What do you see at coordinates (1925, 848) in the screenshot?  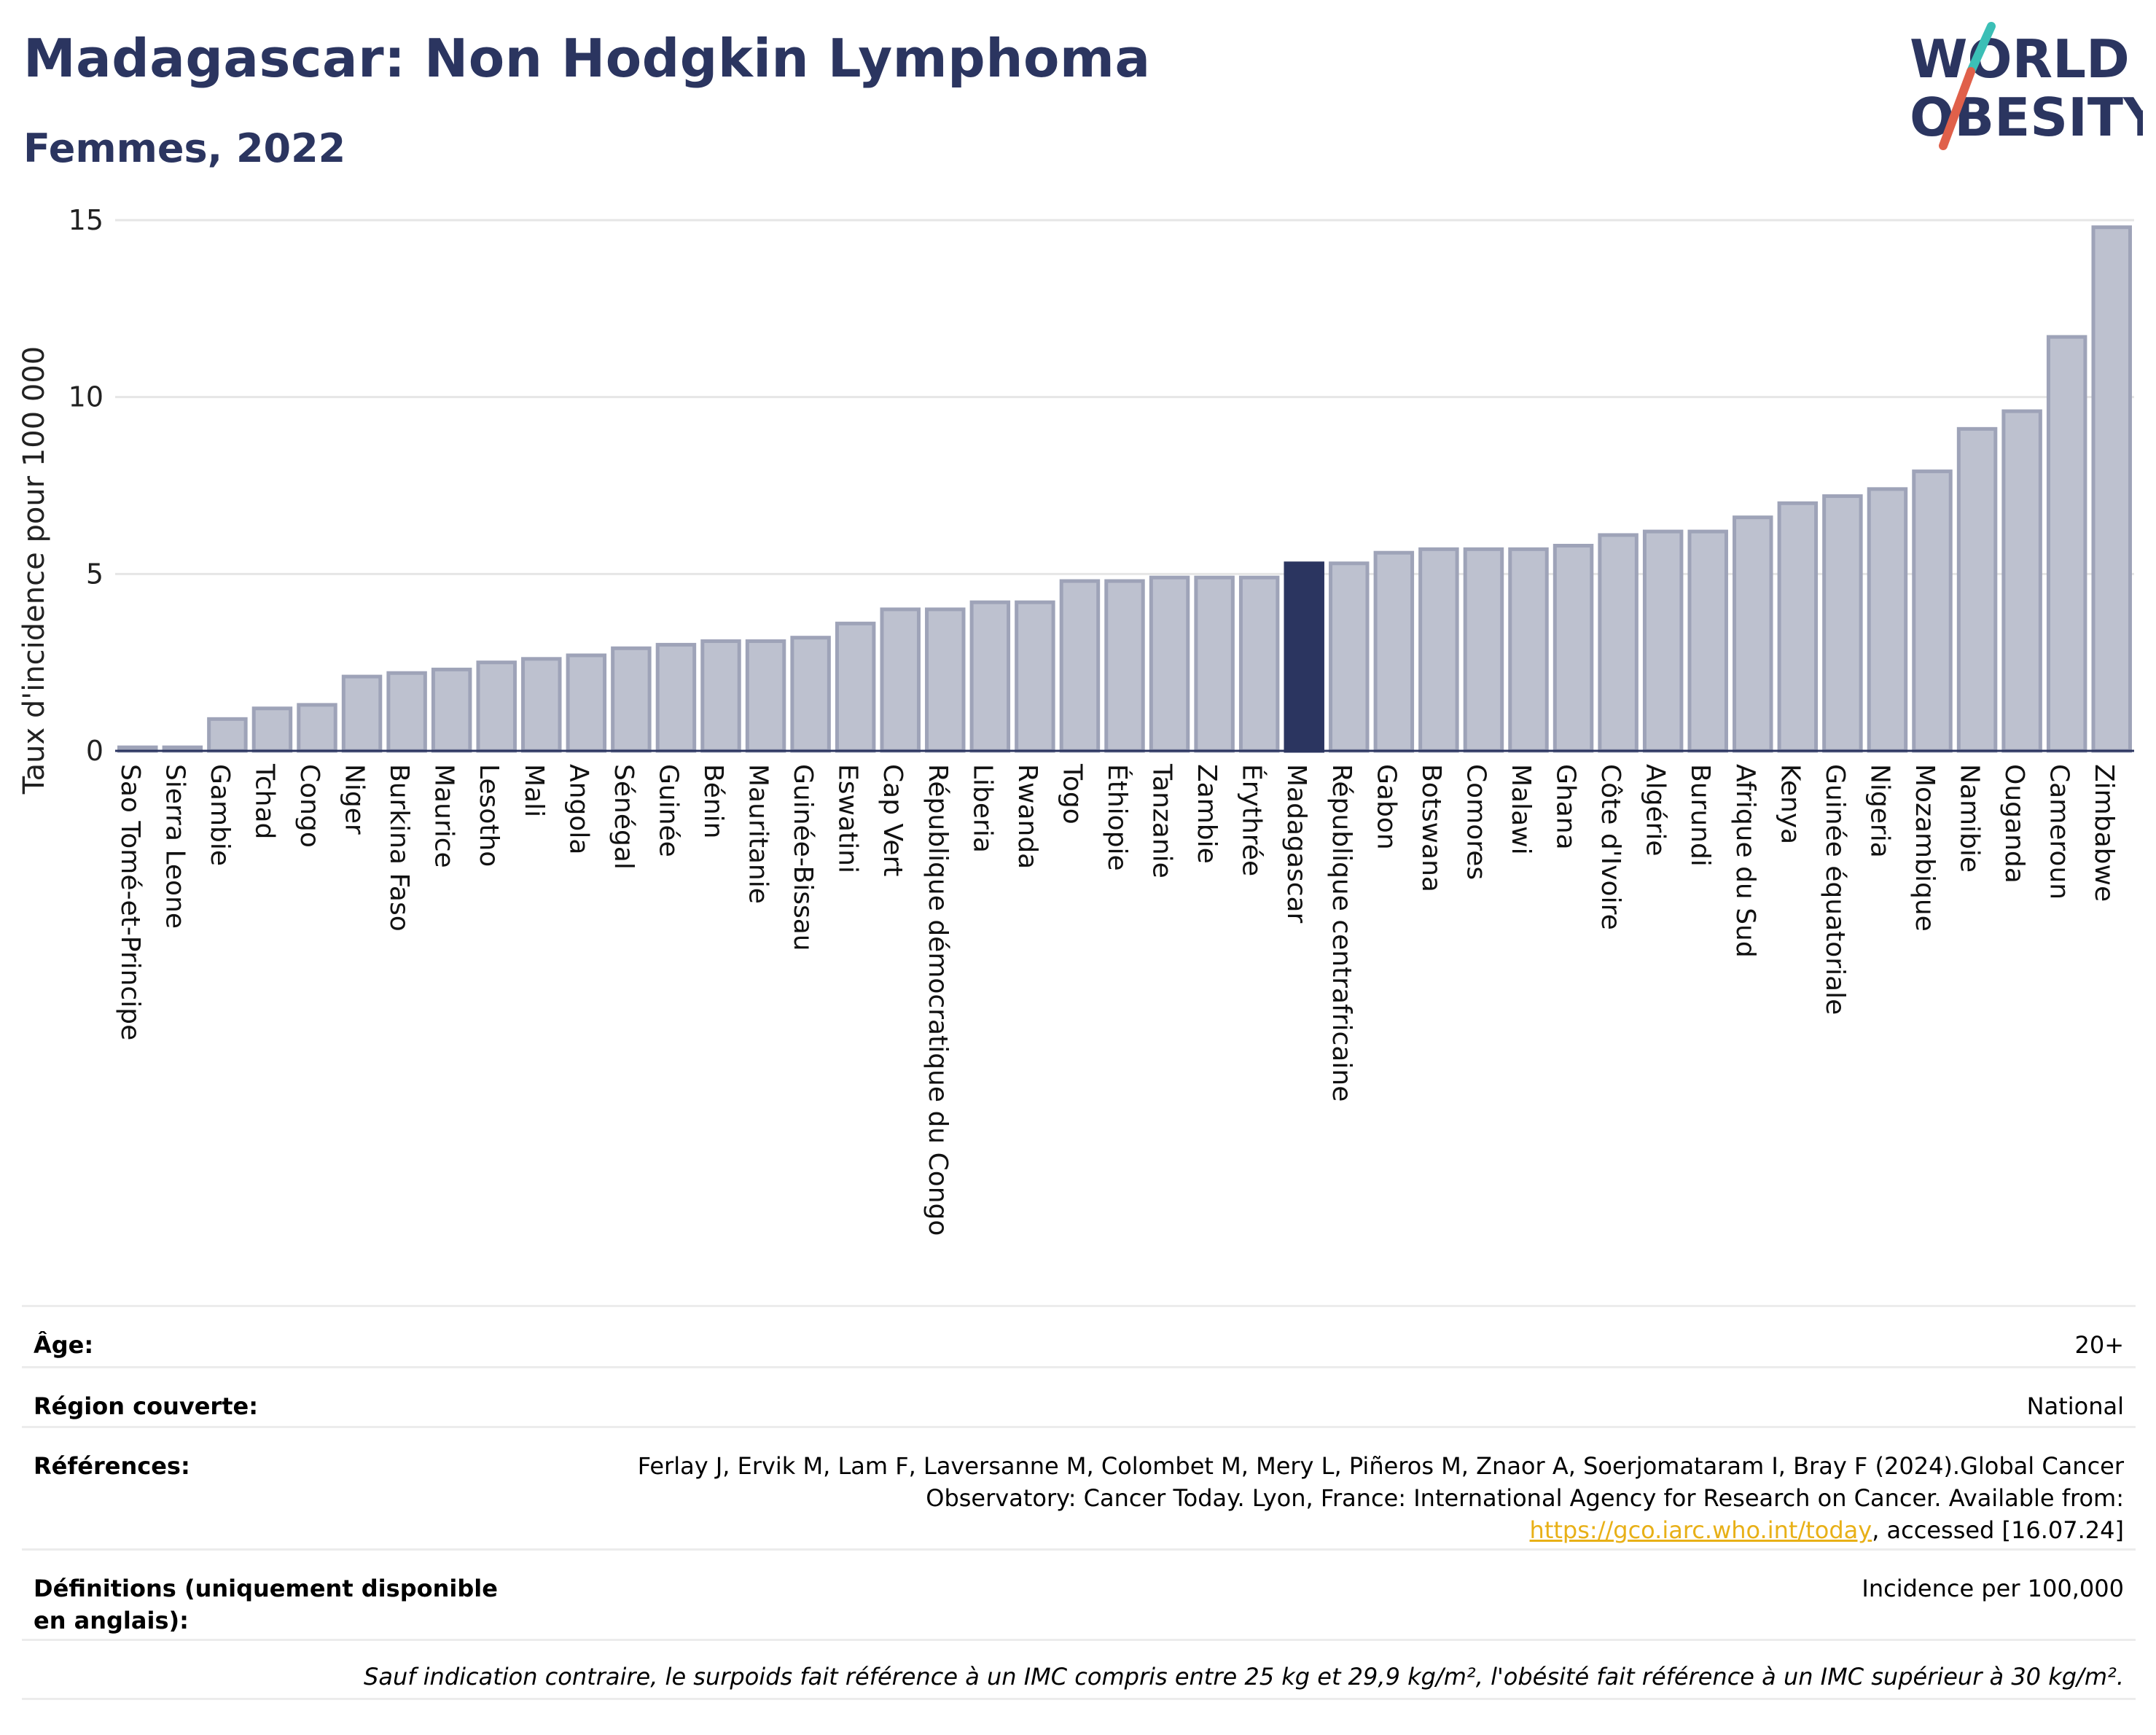 I see `x-tick-label: Mozambique` at bounding box center [1925, 848].